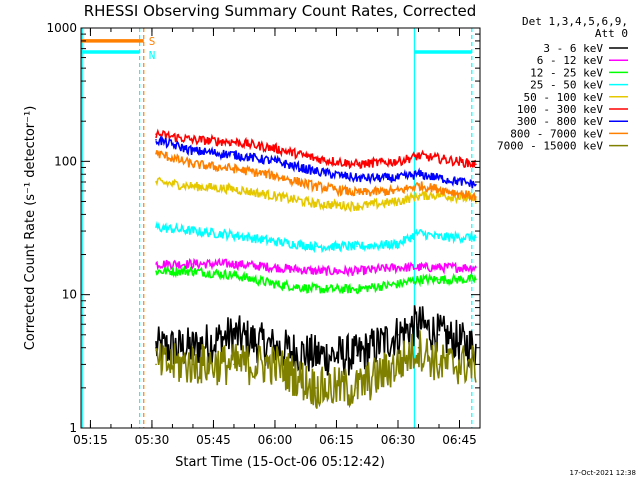 The width and height of the screenshot is (640, 480). I want to click on x-tick-label: 05:30, so click(152, 440).